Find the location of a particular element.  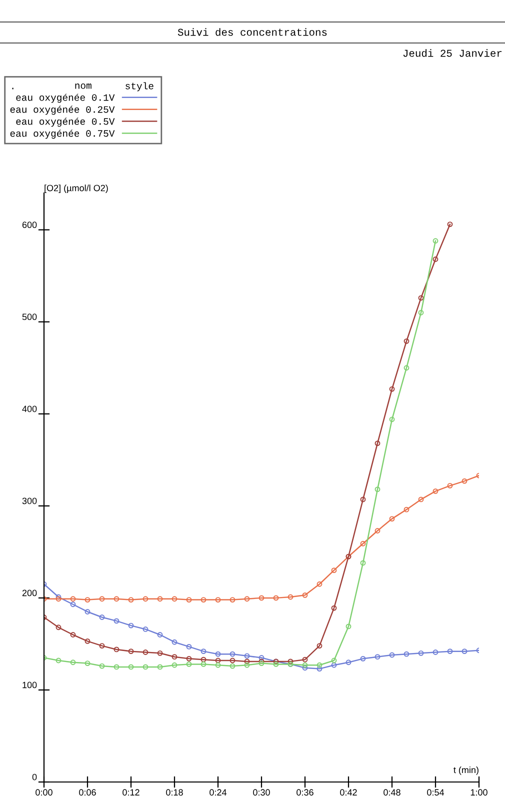

y-axis-title: [O2] (µmol/l O2) is located at coordinates (76, 188).